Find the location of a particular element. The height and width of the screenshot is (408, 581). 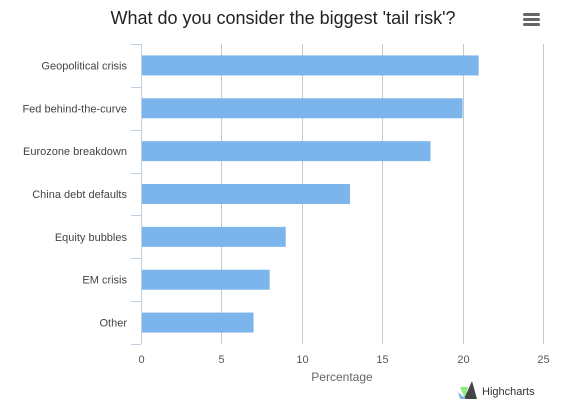

category-label: Other is located at coordinates (113, 324).